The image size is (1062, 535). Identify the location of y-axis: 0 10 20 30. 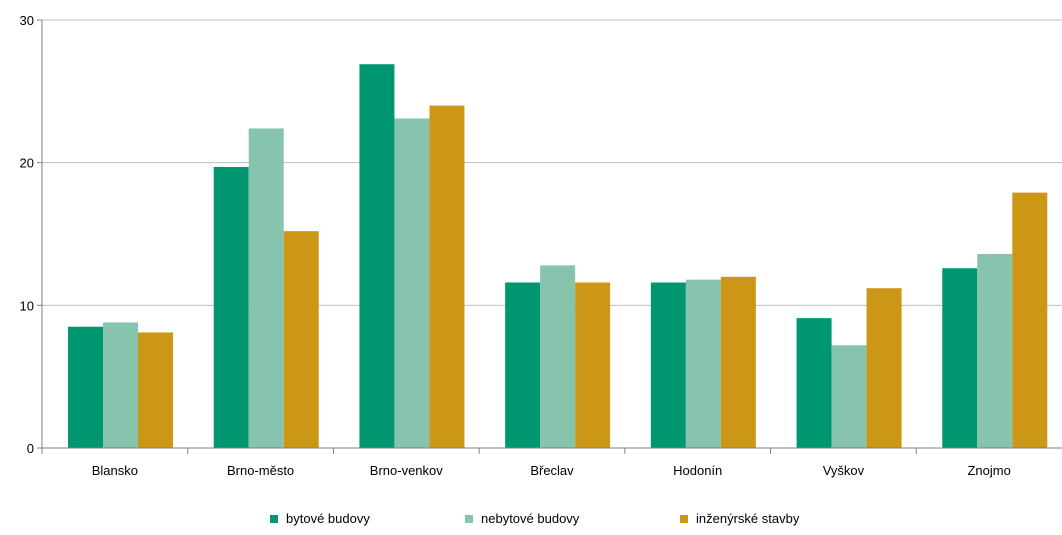
(31, 234).